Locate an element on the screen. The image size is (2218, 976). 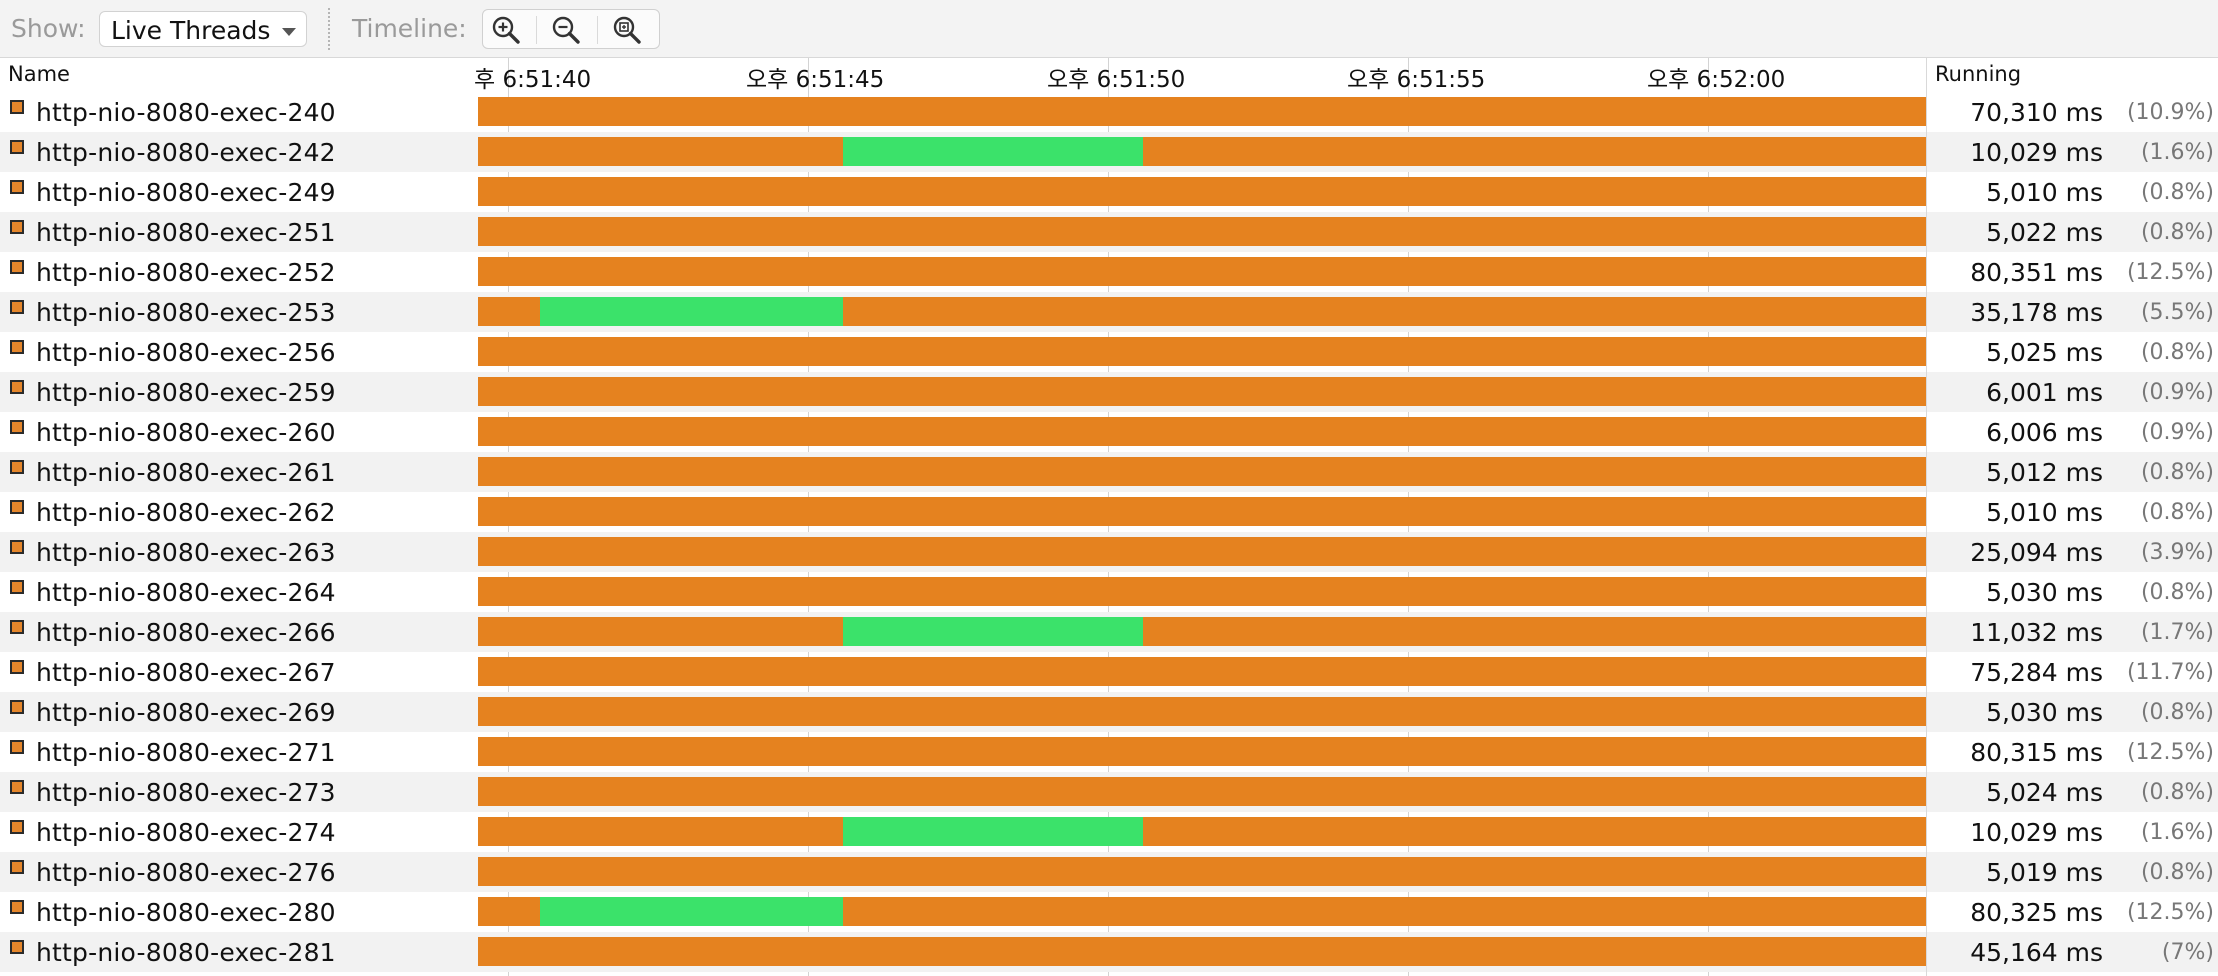
thread-row: http-nio-8080-exec-263 25,094 ms (3.9%) is located at coordinates (1109, 552).